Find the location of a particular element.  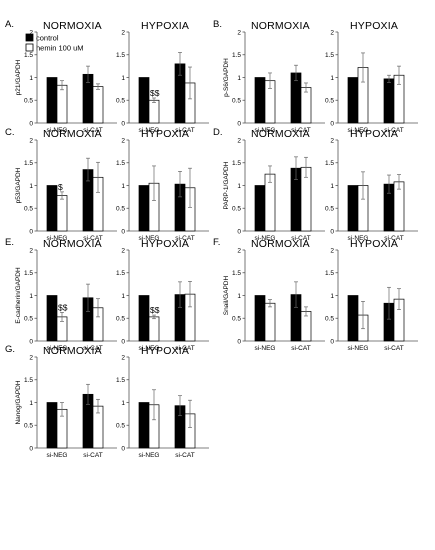

y-axis-label: PARP-1/GAPDH is located at coordinates (226, 185).